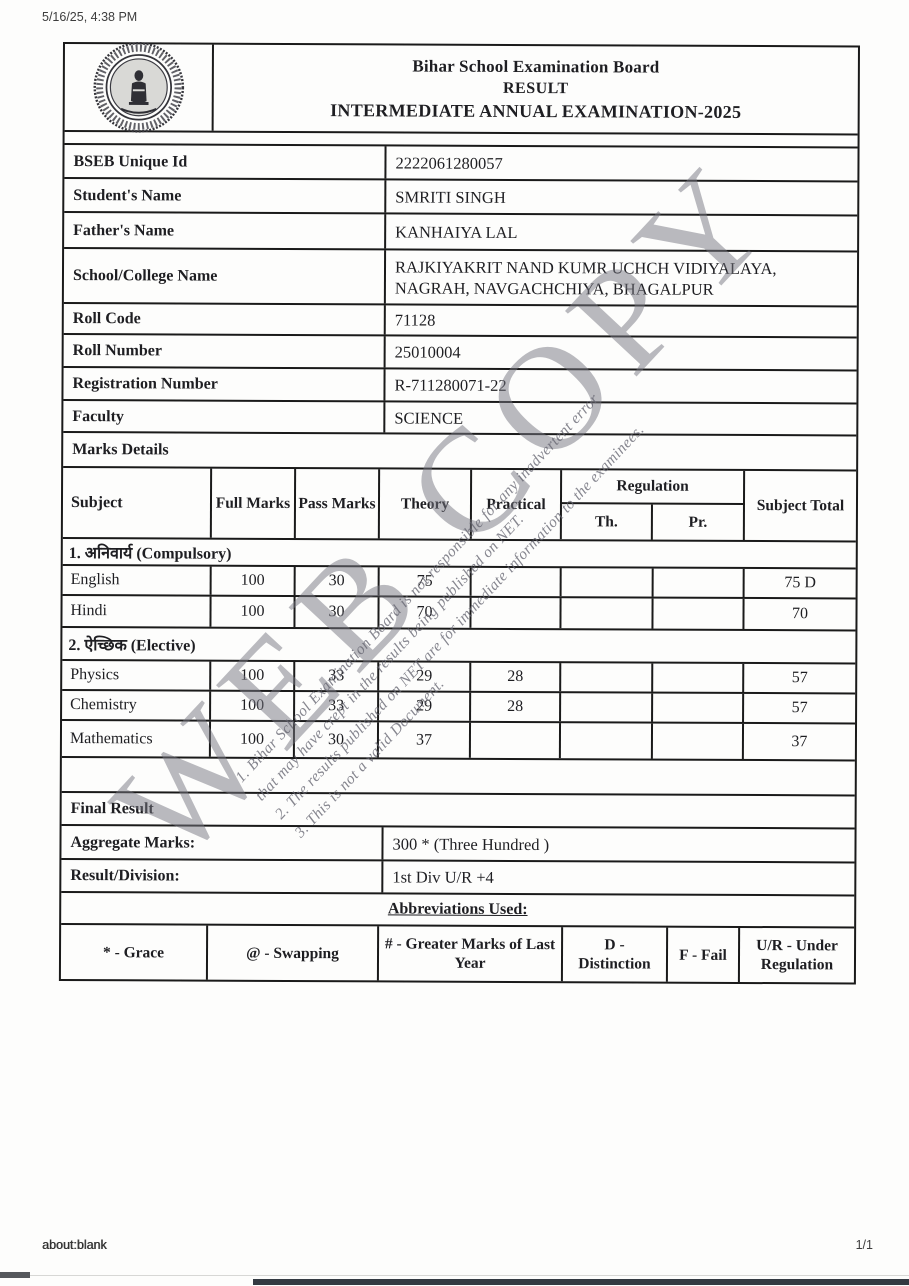 The image size is (909, 1286). Describe the element at coordinates (224, 351) in the screenshot. I see `info-label: Roll Number` at that location.